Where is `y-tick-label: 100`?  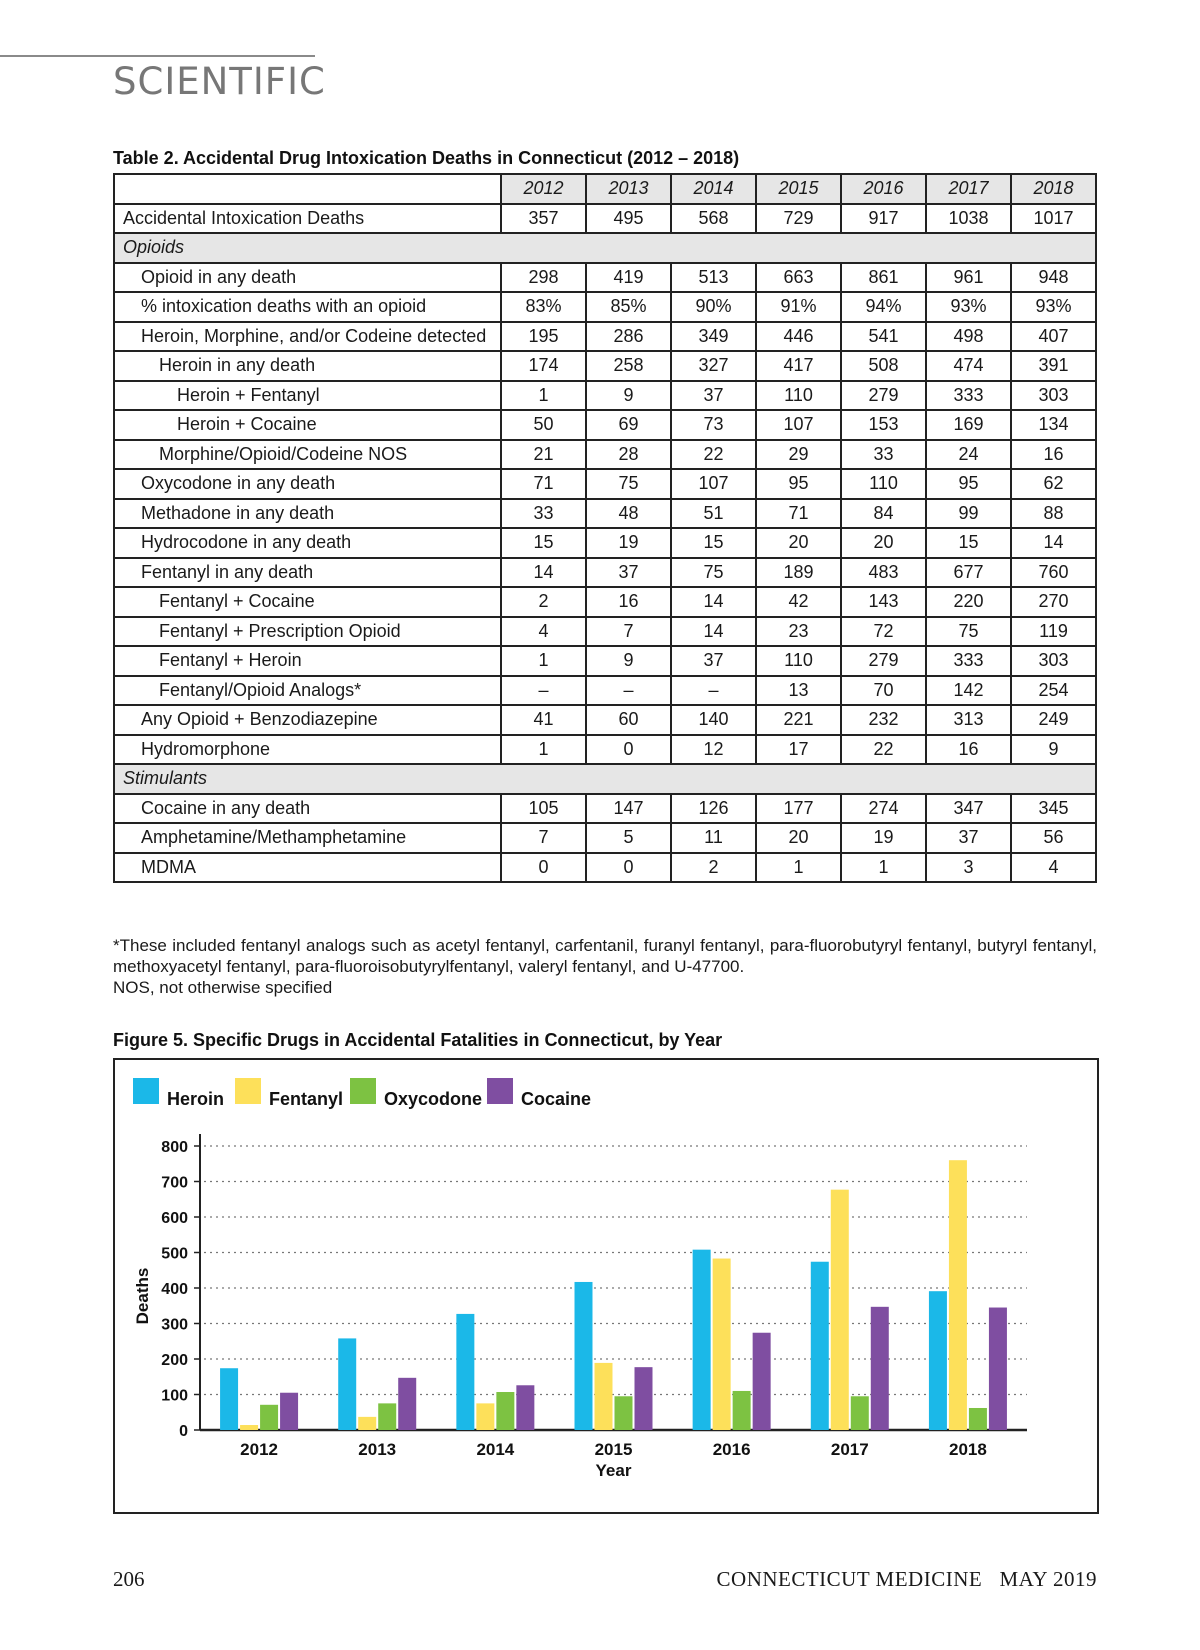
y-tick-label: 100 is located at coordinates (174, 1396).